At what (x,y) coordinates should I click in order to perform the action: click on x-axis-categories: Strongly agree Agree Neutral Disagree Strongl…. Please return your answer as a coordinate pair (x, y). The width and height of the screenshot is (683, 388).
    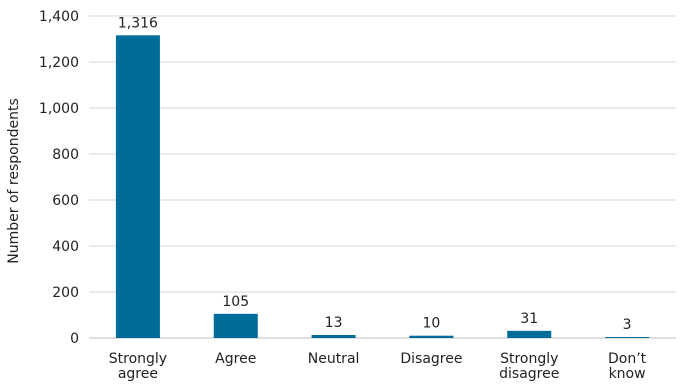
    Looking at the image, I should click on (378, 366).